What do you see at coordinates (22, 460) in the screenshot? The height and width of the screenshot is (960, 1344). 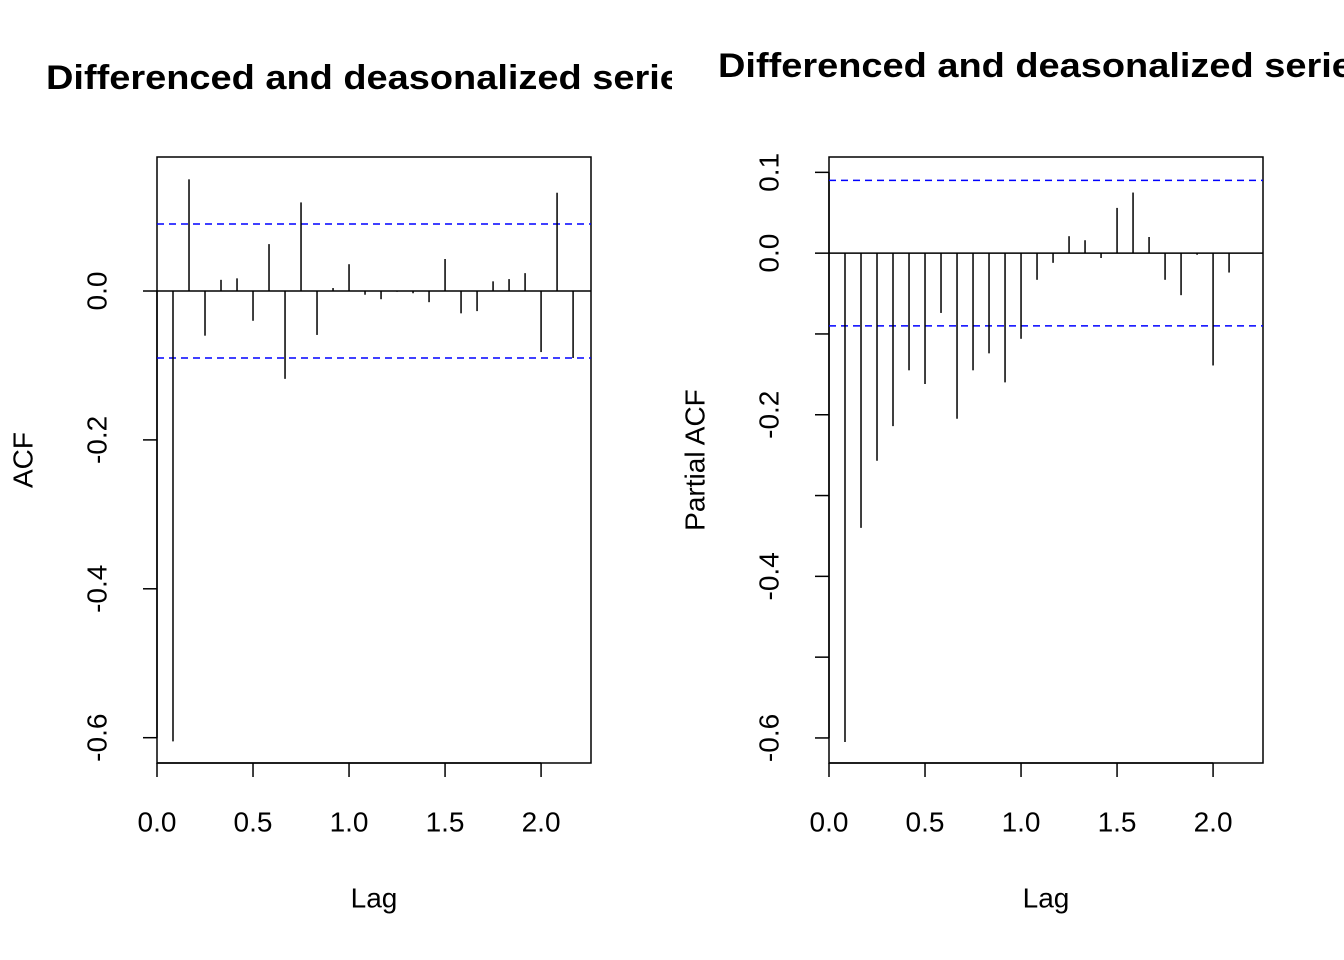 I see `y-axis-label: ACF` at bounding box center [22, 460].